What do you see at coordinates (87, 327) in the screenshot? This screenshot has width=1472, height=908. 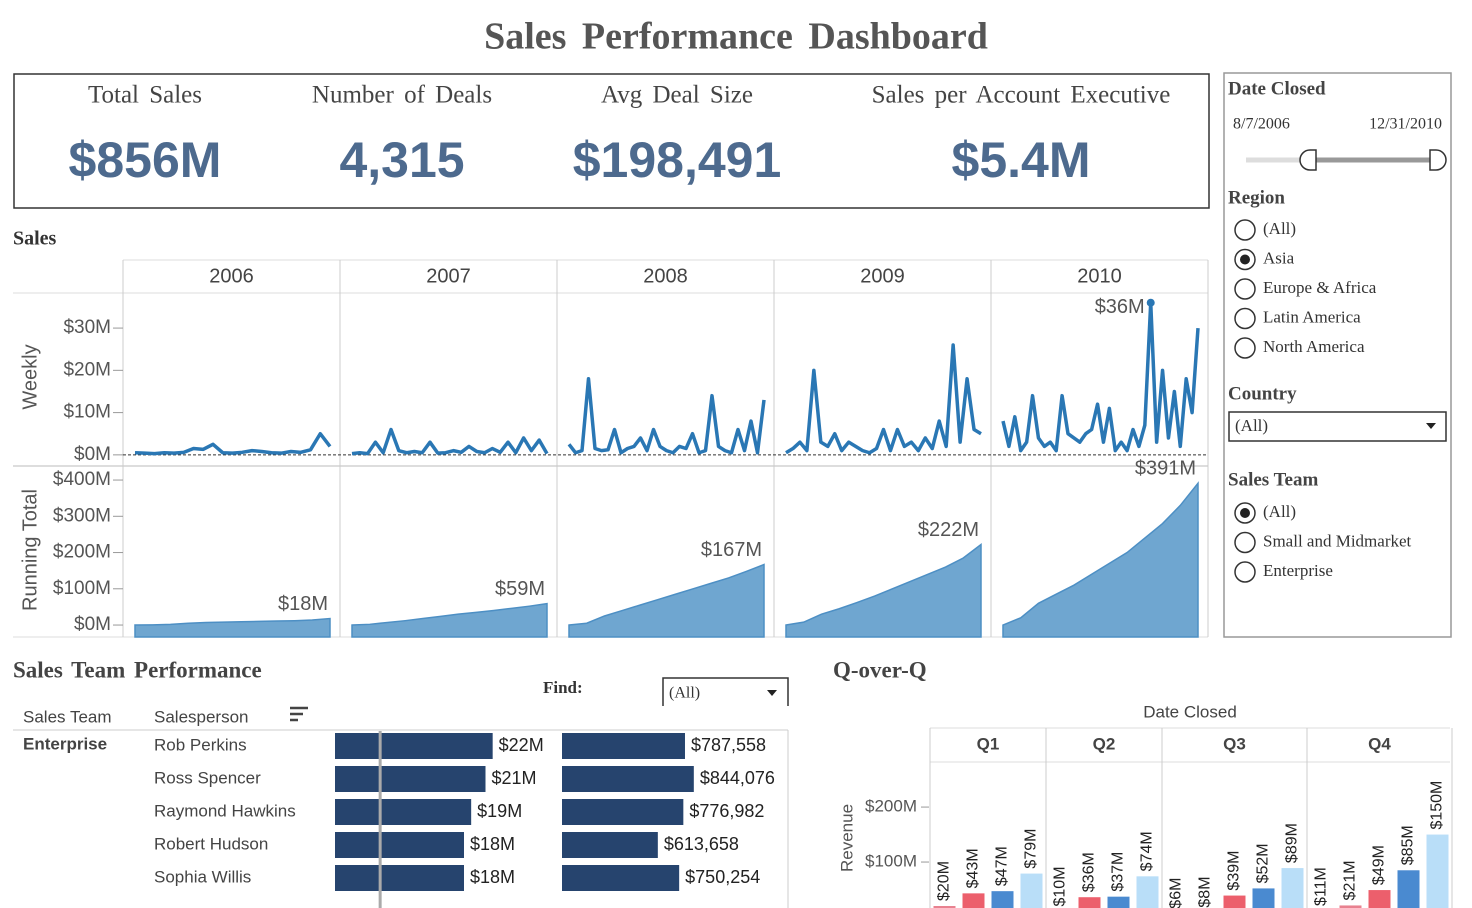 I see `y-tick-label: $30M` at bounding box center [87, 327].